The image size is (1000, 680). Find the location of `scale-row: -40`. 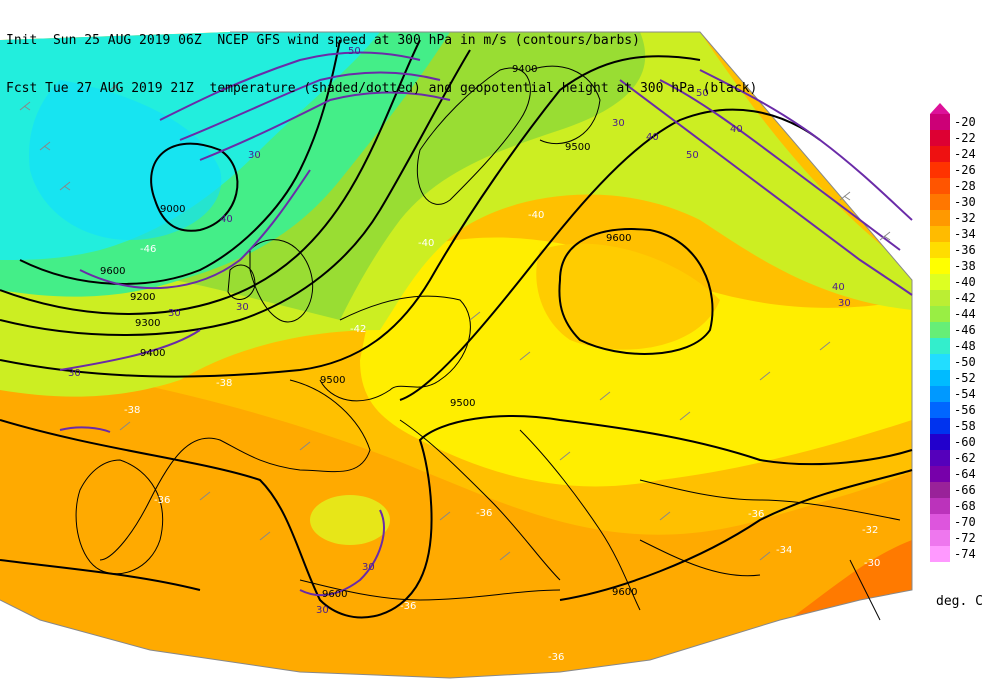

scale-row: -40 is located at coordinates (965, 282).